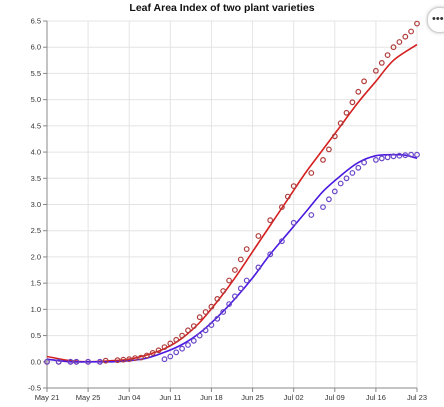 The width and height of the screenshot is (444, 407). What do you see at coordinates (36, 73) in the screenshot?
I see `y-tick-label: 5.5` at bounding box center [36, 73].